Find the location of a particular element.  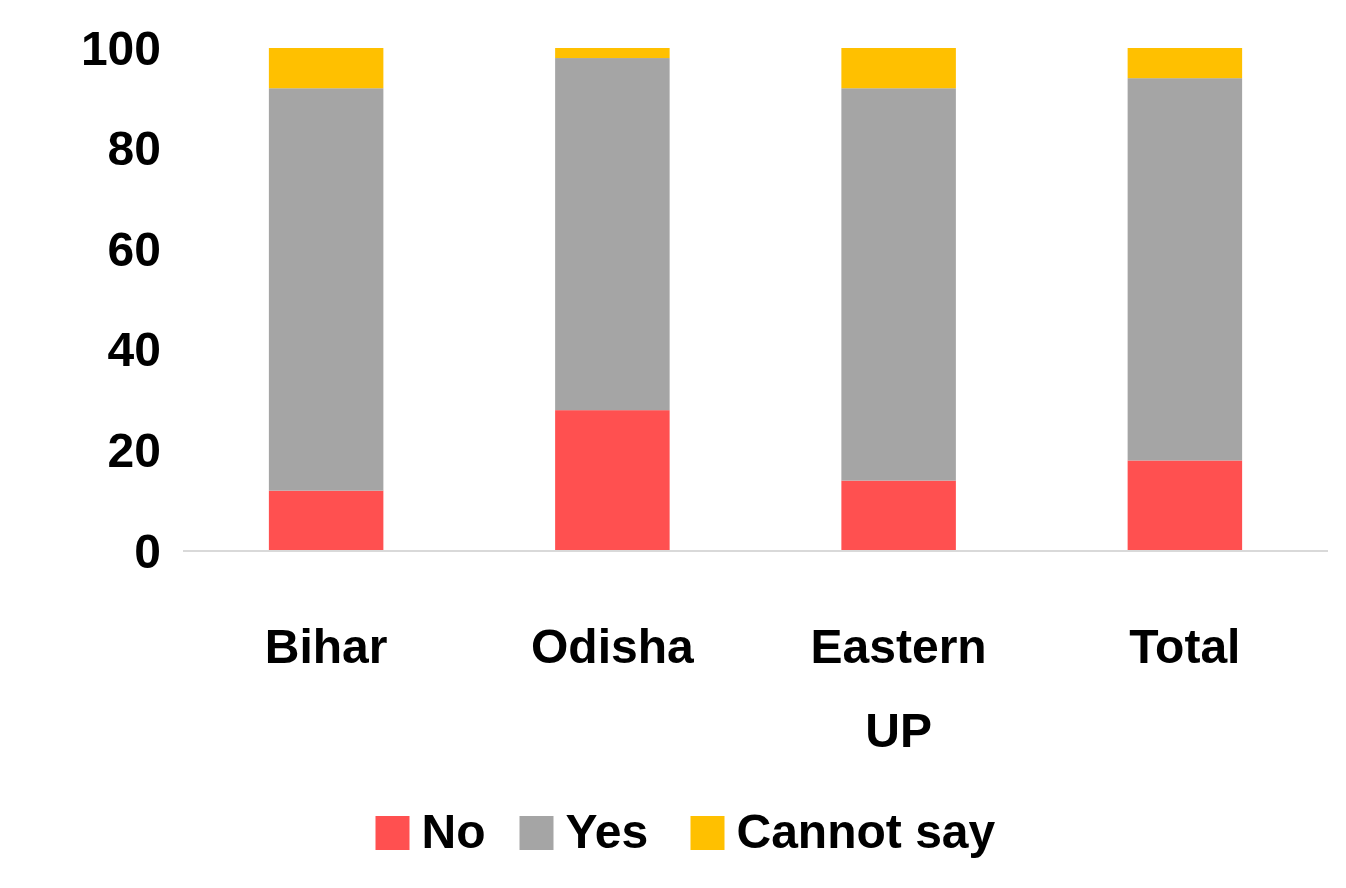

y-tick-label: 40 is located at coordinates (134, 350).